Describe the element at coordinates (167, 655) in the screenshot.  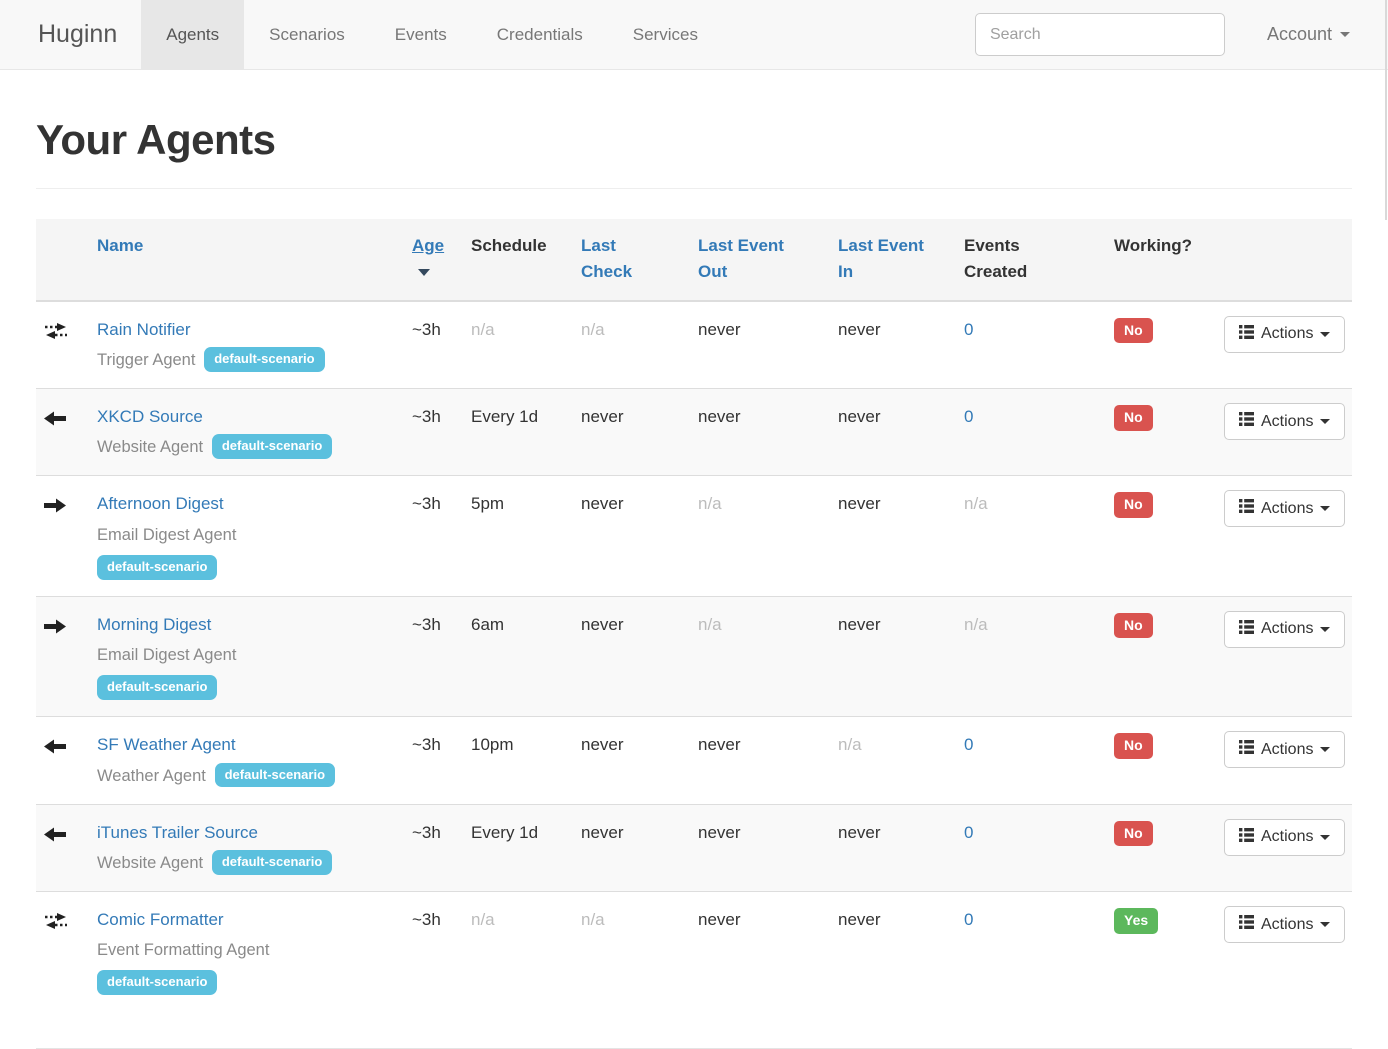
I see `agent-type-label: Email Digest Agent` at that location.